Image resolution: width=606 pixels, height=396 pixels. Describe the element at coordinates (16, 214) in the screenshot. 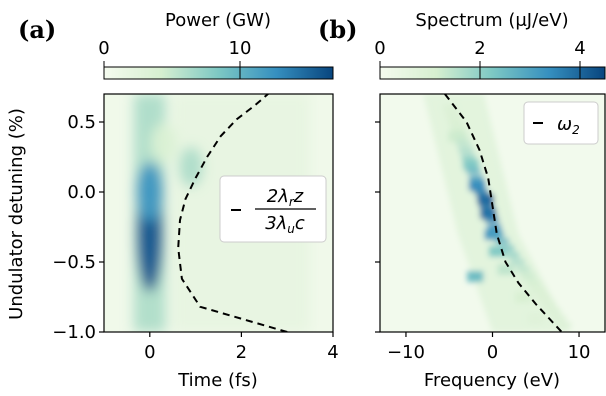

I see `panel-a-y-axis-label: Undulator detuning (%)` at that location.